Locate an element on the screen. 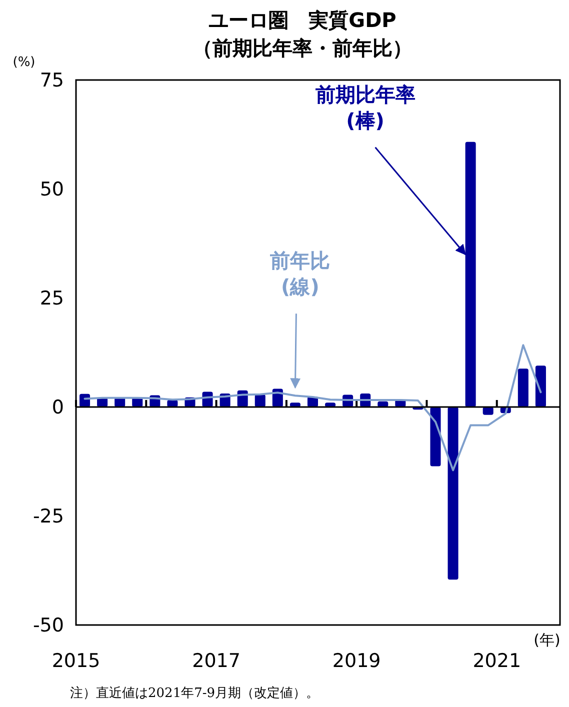  chart-subtitle: （前期比年率・前年比） is located at coordinates (302, 48).